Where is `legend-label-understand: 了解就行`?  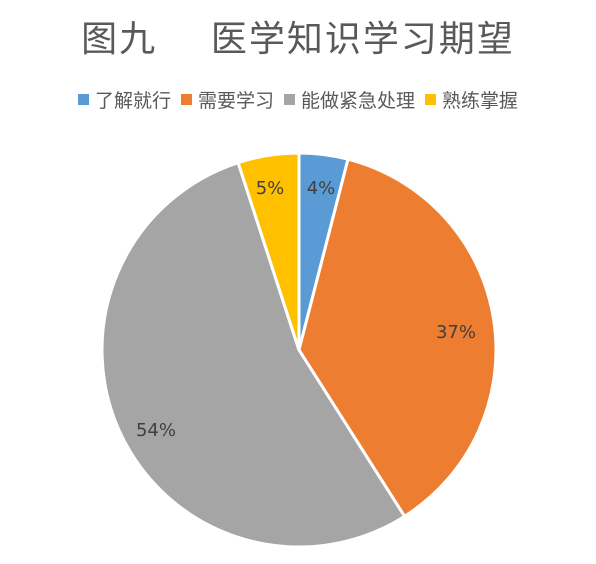
legend-label-understand: 了解就行 is located at coordinates (132, 101).